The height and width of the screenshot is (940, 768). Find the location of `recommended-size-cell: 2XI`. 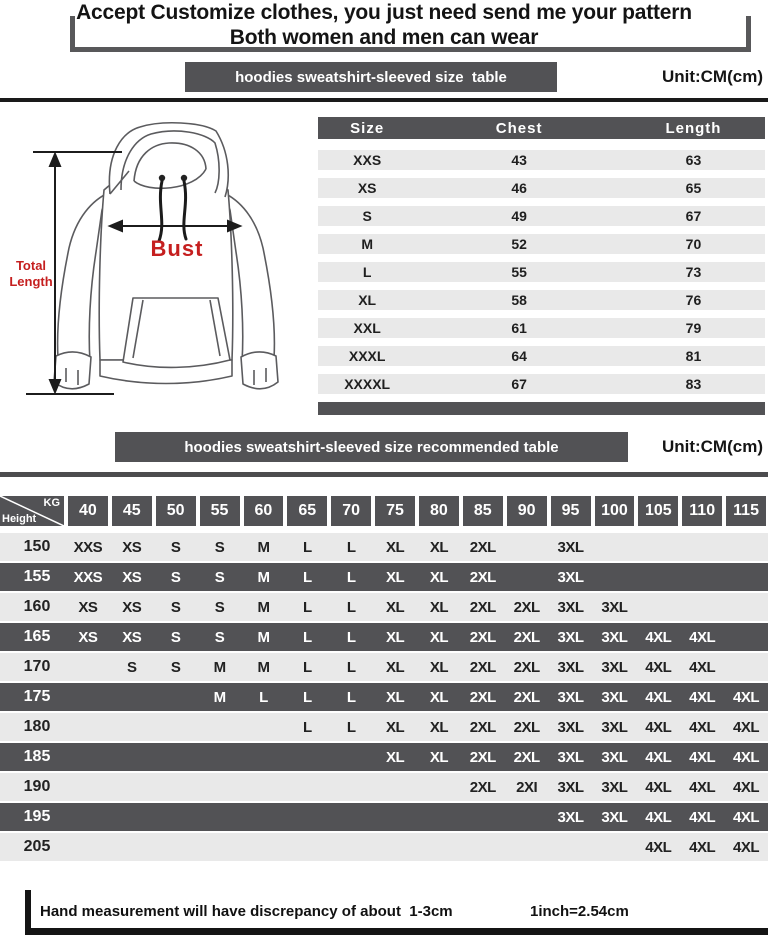

recommended-size-cell: 2XI is located at coordinates (527, 787).